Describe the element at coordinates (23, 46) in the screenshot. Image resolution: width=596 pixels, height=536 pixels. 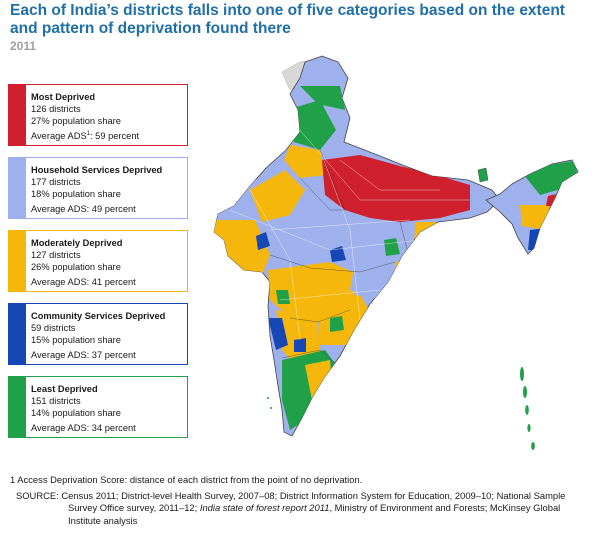
I see `year-subtitle: 2011` at that location.